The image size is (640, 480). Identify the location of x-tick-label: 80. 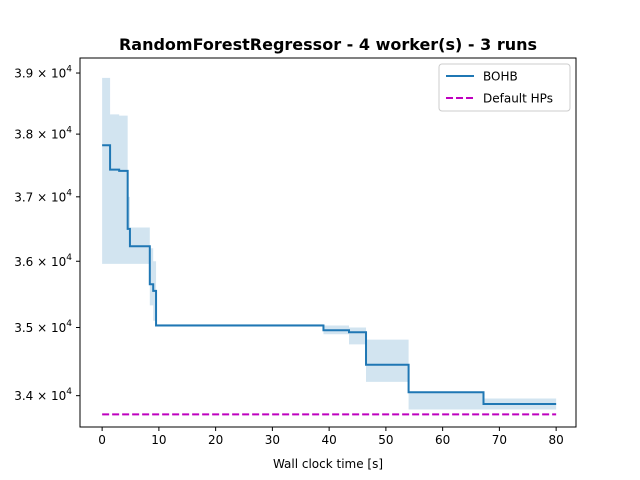
(555, 440).